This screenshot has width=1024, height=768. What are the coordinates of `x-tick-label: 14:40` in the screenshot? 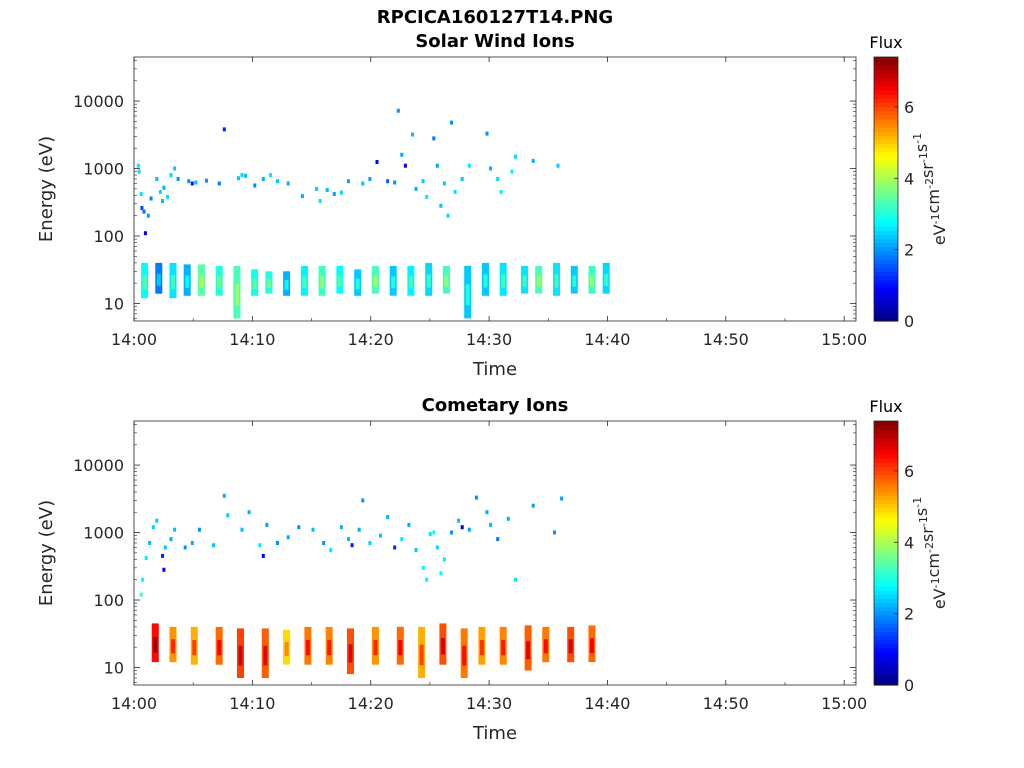 It's located at (607, 703).